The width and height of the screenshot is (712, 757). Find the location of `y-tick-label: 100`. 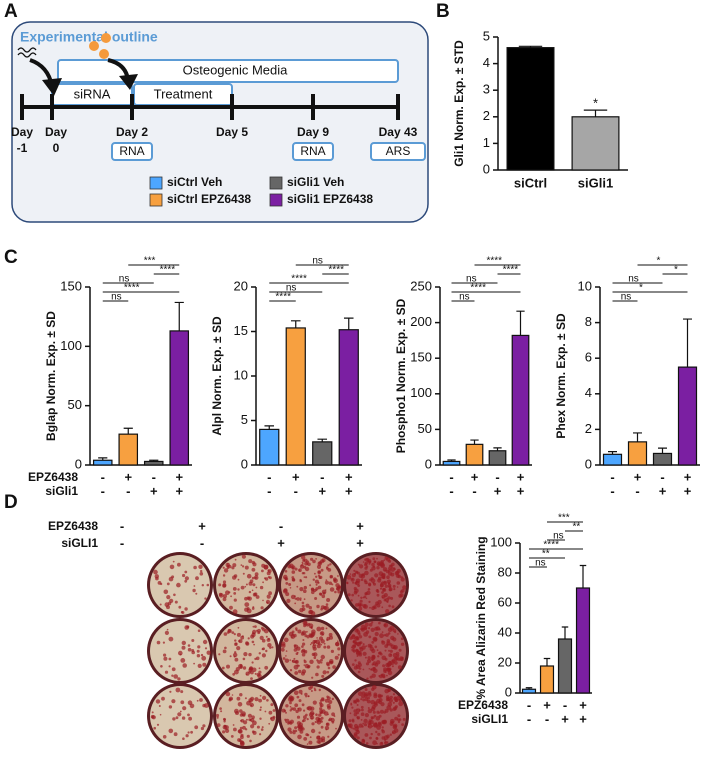

y-tick-label: 100 is located at coordinates (501, 541).